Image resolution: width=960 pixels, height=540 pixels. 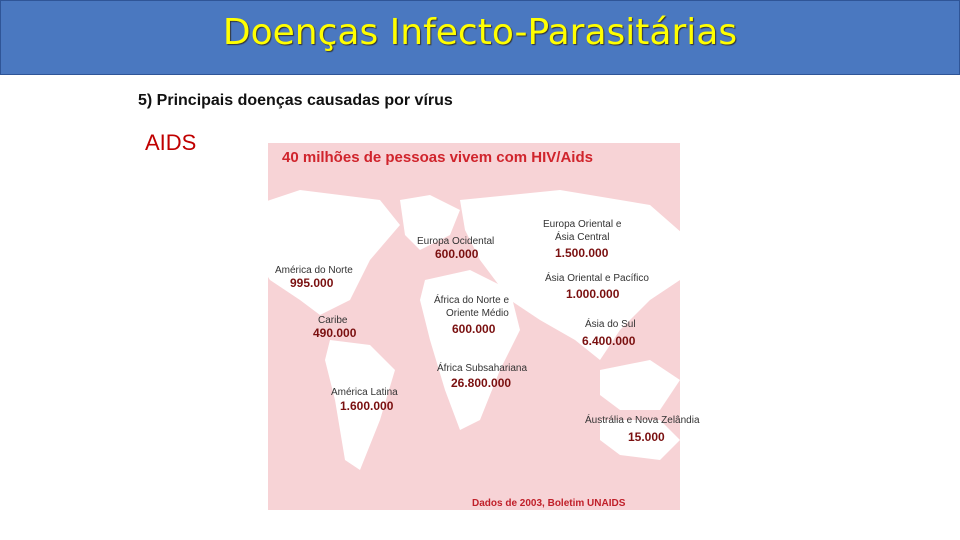 What do you see at coordinates (646, 437) in the screenshot?
I see `region-value: 15.000` at bounding box center [646, 437].